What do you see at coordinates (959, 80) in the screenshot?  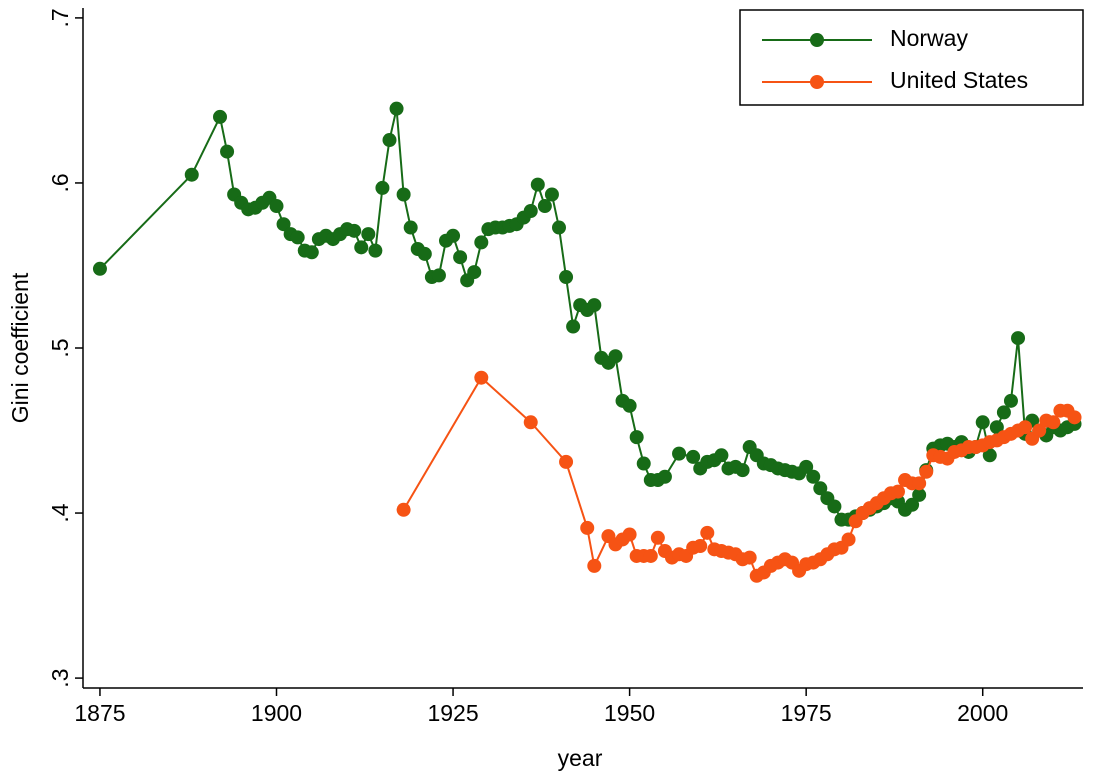 I see `legend-label: United States` at bounding box center [959, 80].